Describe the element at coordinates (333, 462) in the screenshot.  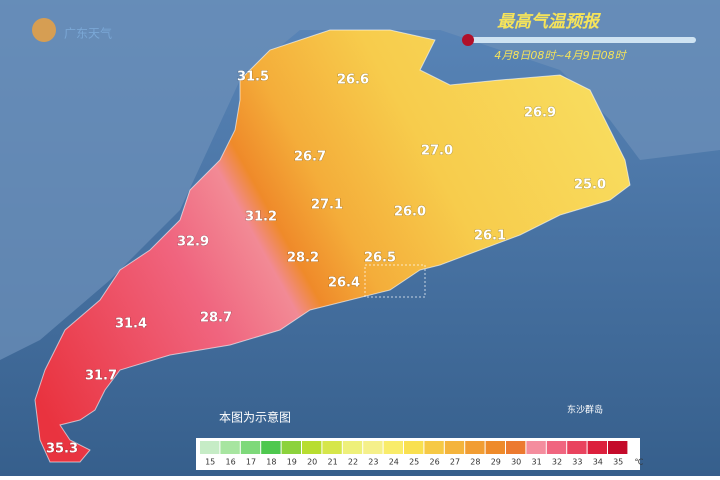
I see `legend-tick: 21` at that location.